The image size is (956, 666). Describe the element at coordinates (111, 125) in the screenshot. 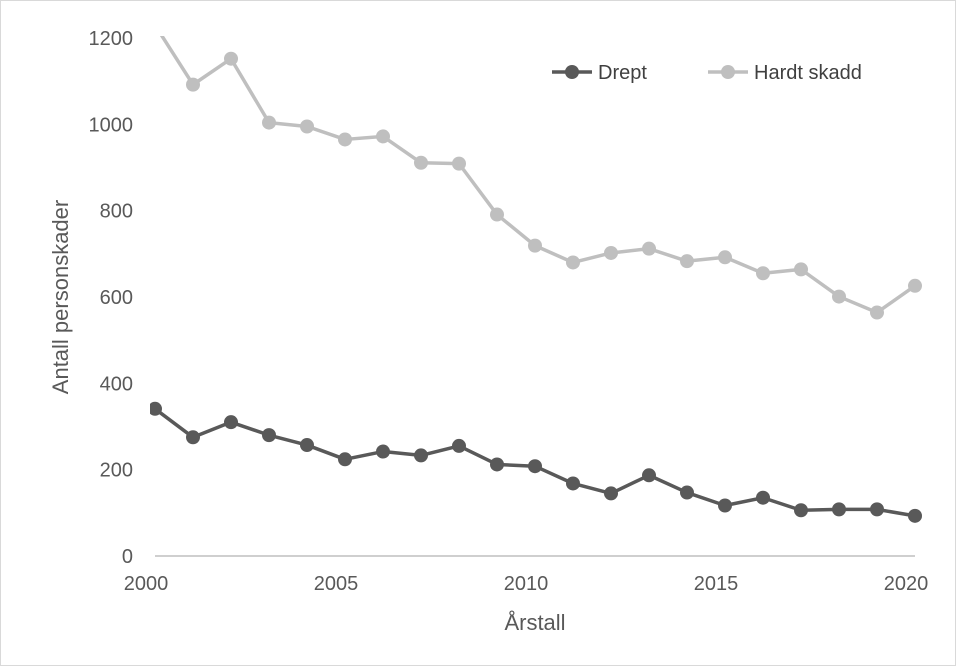

I see `y-tick-label: 1000` at that location.